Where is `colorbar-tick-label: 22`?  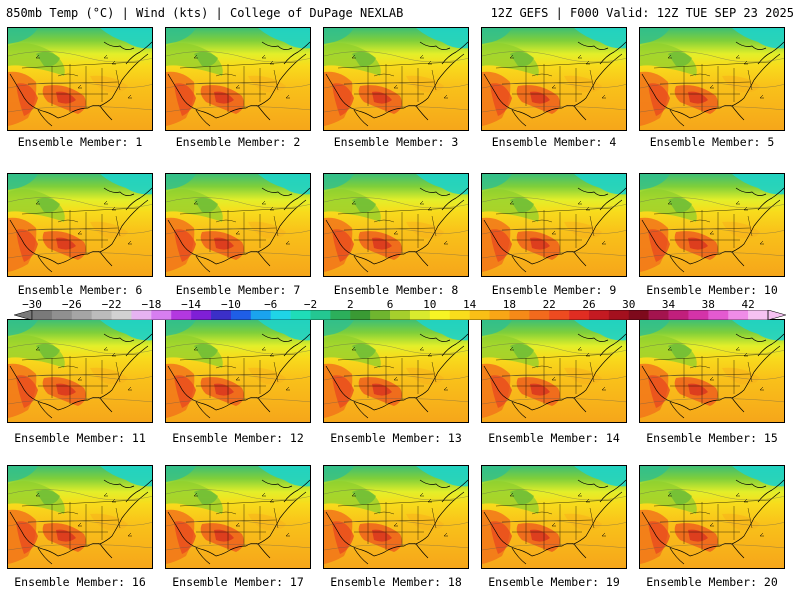 colorbar-tick-label: 22 is located at coordinates (549, 304).